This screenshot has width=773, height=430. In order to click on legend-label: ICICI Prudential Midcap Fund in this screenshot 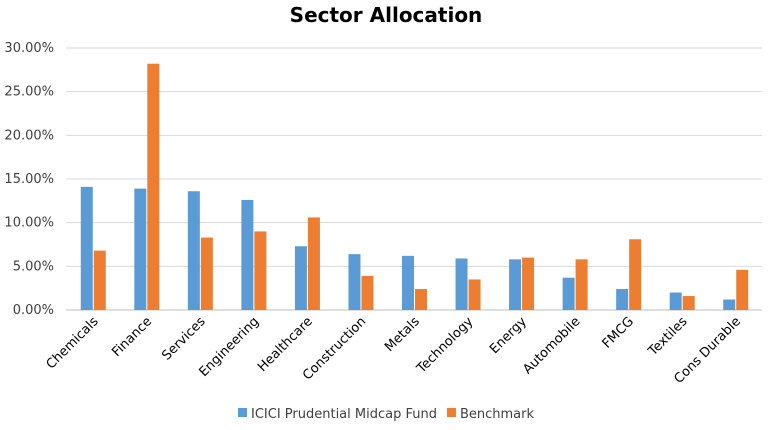, I will do `click(344, 414)`.